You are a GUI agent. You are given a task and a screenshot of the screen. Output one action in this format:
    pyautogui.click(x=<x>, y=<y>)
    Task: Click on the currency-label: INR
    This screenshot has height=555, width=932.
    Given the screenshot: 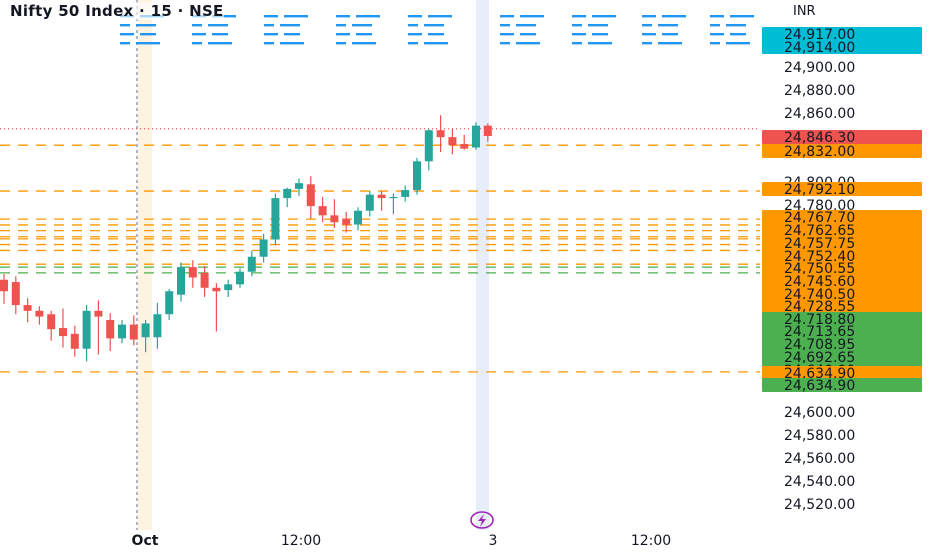 What is the action you would take?
    pyautogui.click(x=804, y=11)
    